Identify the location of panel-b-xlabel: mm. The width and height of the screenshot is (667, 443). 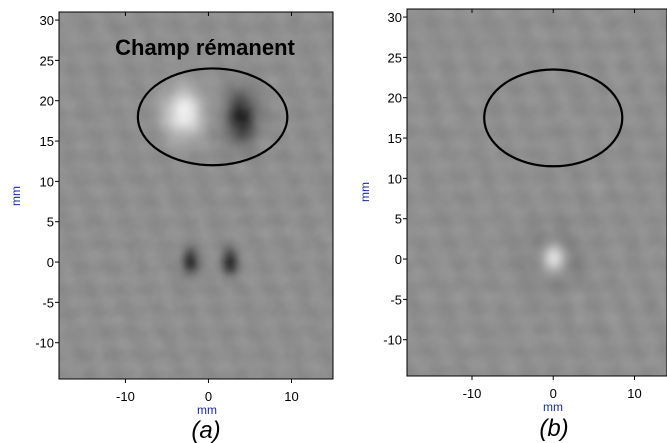
(553, 407).